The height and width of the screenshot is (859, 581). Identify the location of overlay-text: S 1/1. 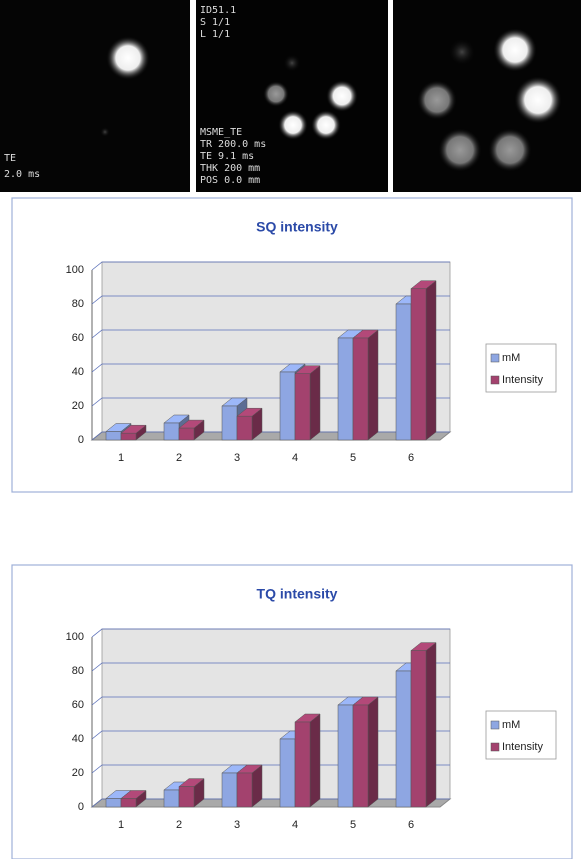
(215, 22).